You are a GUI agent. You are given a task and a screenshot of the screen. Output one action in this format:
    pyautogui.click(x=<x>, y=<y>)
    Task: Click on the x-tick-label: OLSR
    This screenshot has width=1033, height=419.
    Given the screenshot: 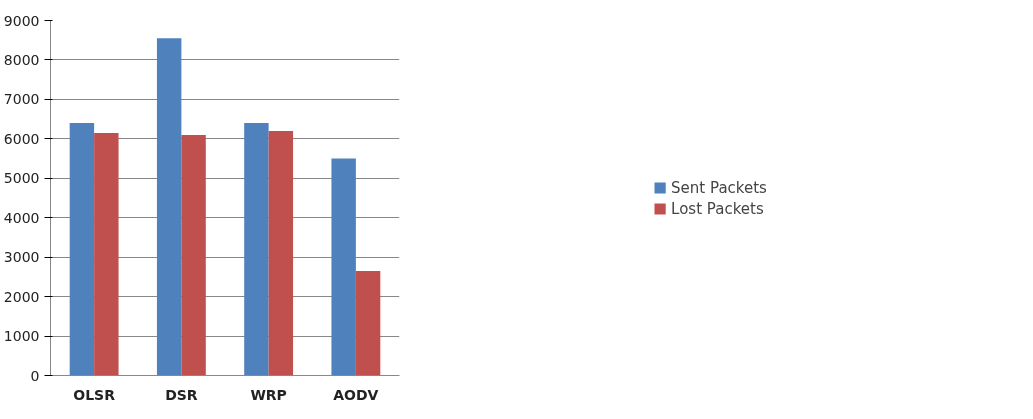 What is the action you would take?
    pyautogui.click(x=94, y=394)
    